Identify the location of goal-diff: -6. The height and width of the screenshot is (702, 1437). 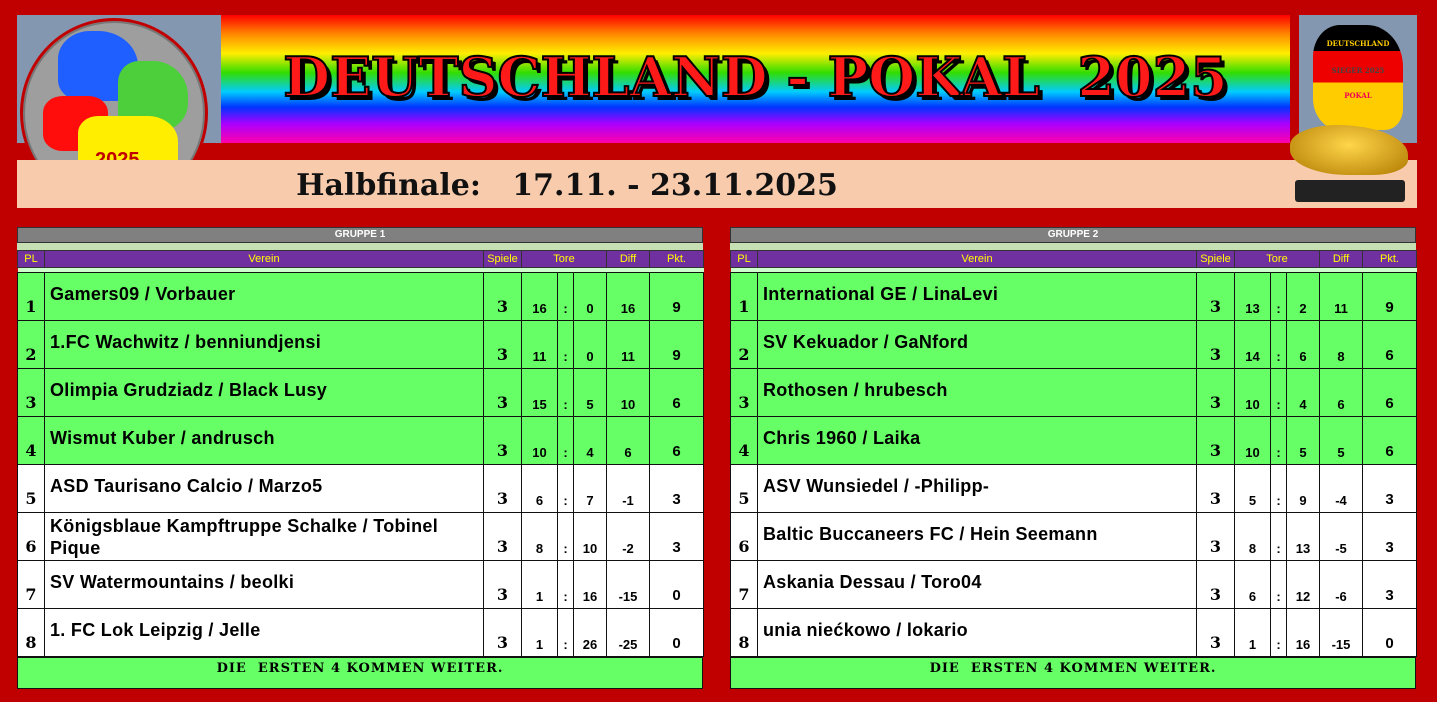
(1341, 584).